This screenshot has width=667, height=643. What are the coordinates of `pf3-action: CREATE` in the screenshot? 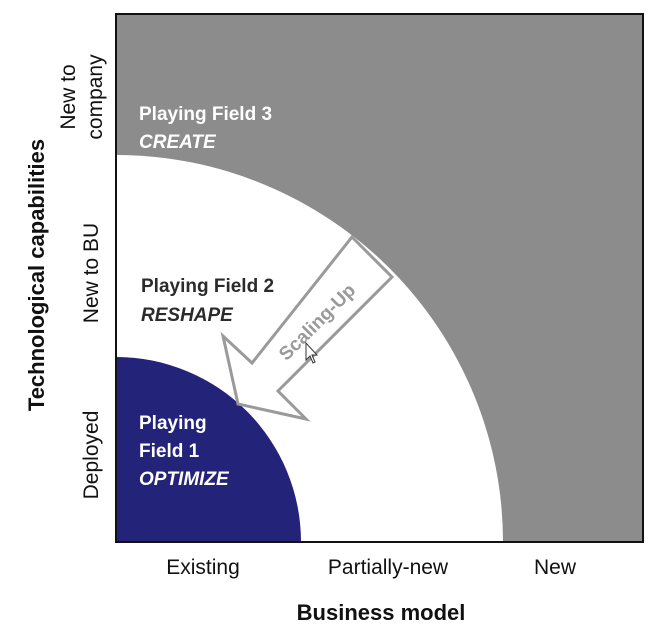 It's located at (178, 142).